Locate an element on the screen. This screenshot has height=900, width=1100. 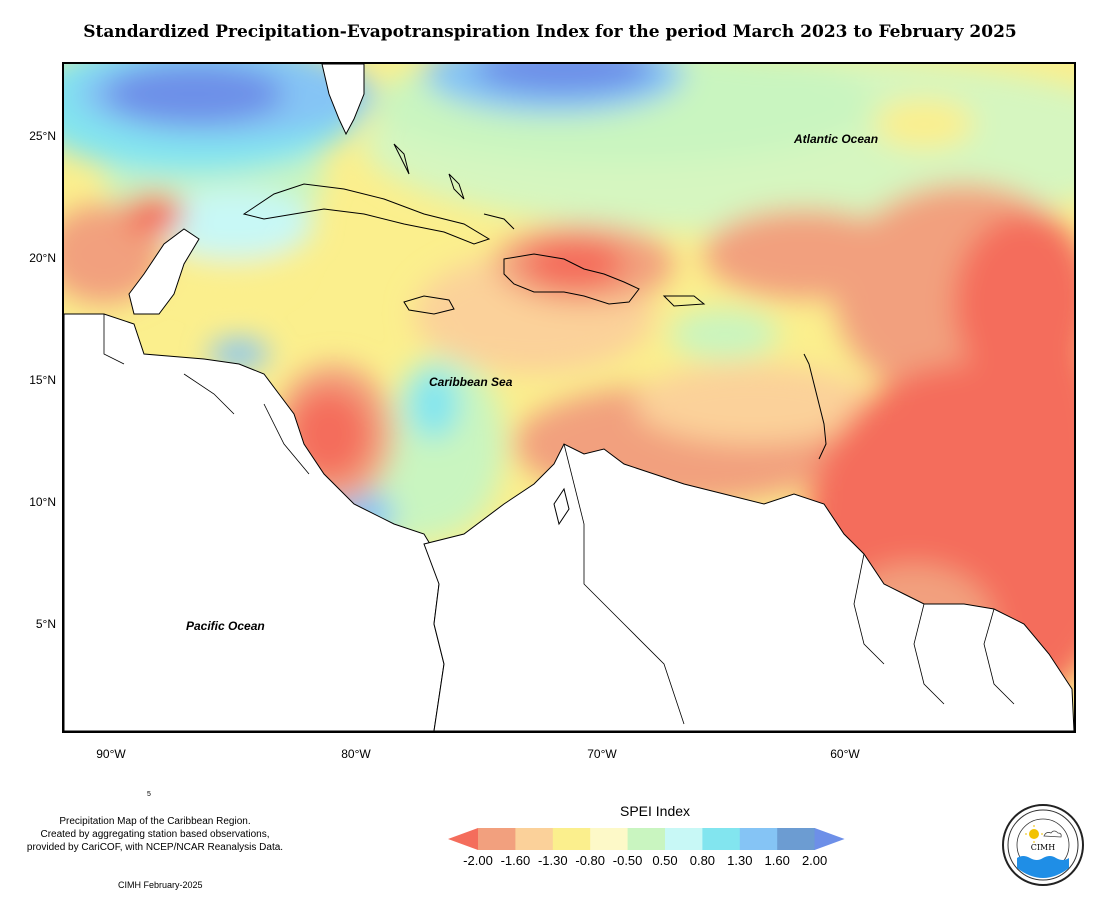
legend-tick-label: -2.00 is located at coordinates (478, 860).